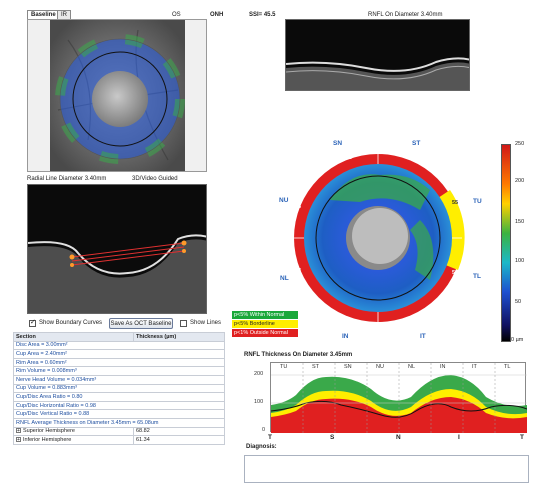  Describe the element at coordinates (520, 144) in the screenshot. I see `color-tick: 250` at that location.